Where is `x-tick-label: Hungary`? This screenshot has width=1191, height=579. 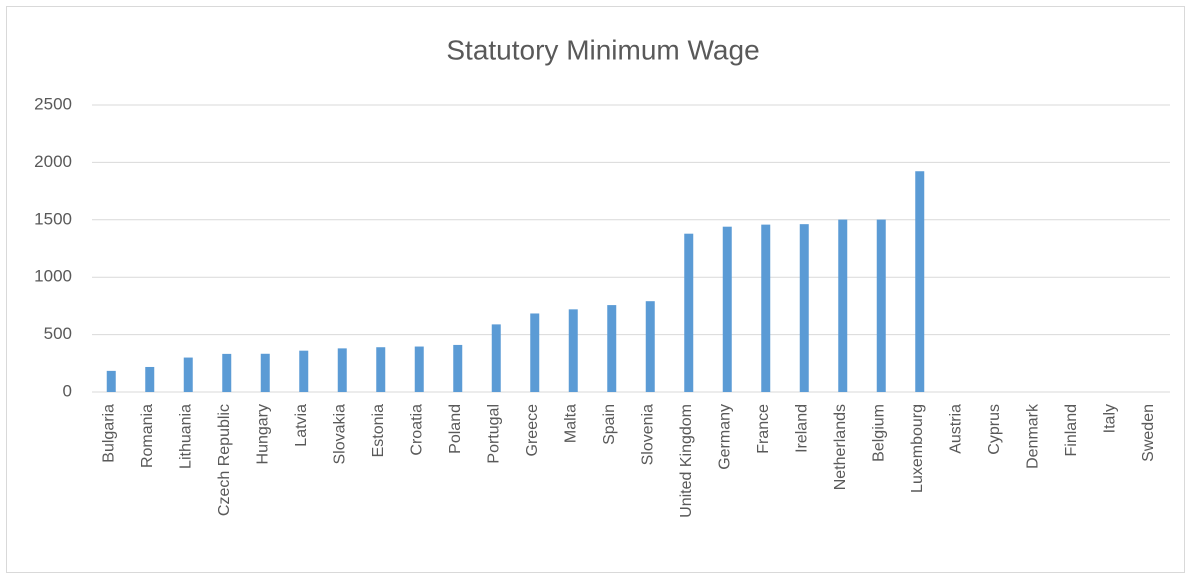
x-tick-label: Hungary is located at coordinates (262, 434).